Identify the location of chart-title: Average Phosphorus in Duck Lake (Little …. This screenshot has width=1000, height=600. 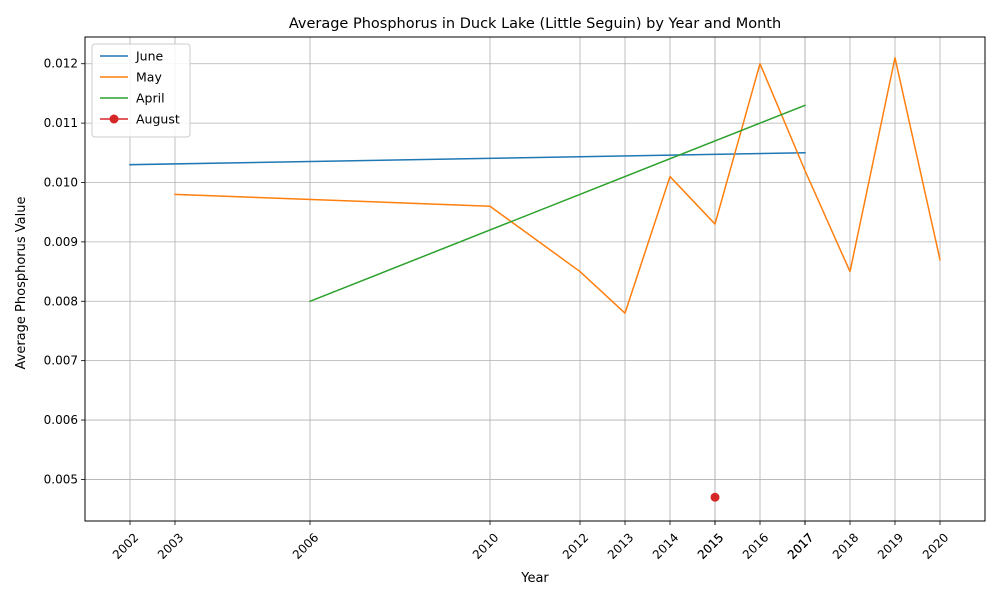
(535, 24).